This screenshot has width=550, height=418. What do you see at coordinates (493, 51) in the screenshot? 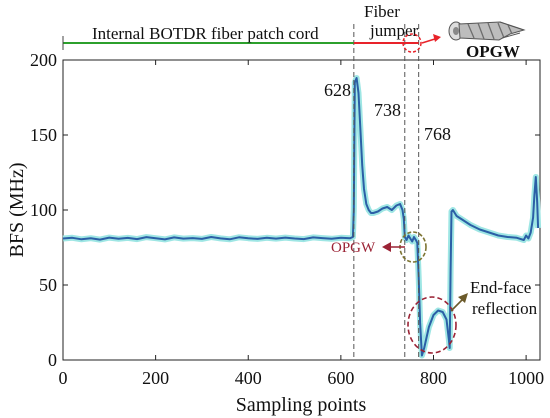
I see `opgw-top-label: OPGW` at bounding box center [493, 51].